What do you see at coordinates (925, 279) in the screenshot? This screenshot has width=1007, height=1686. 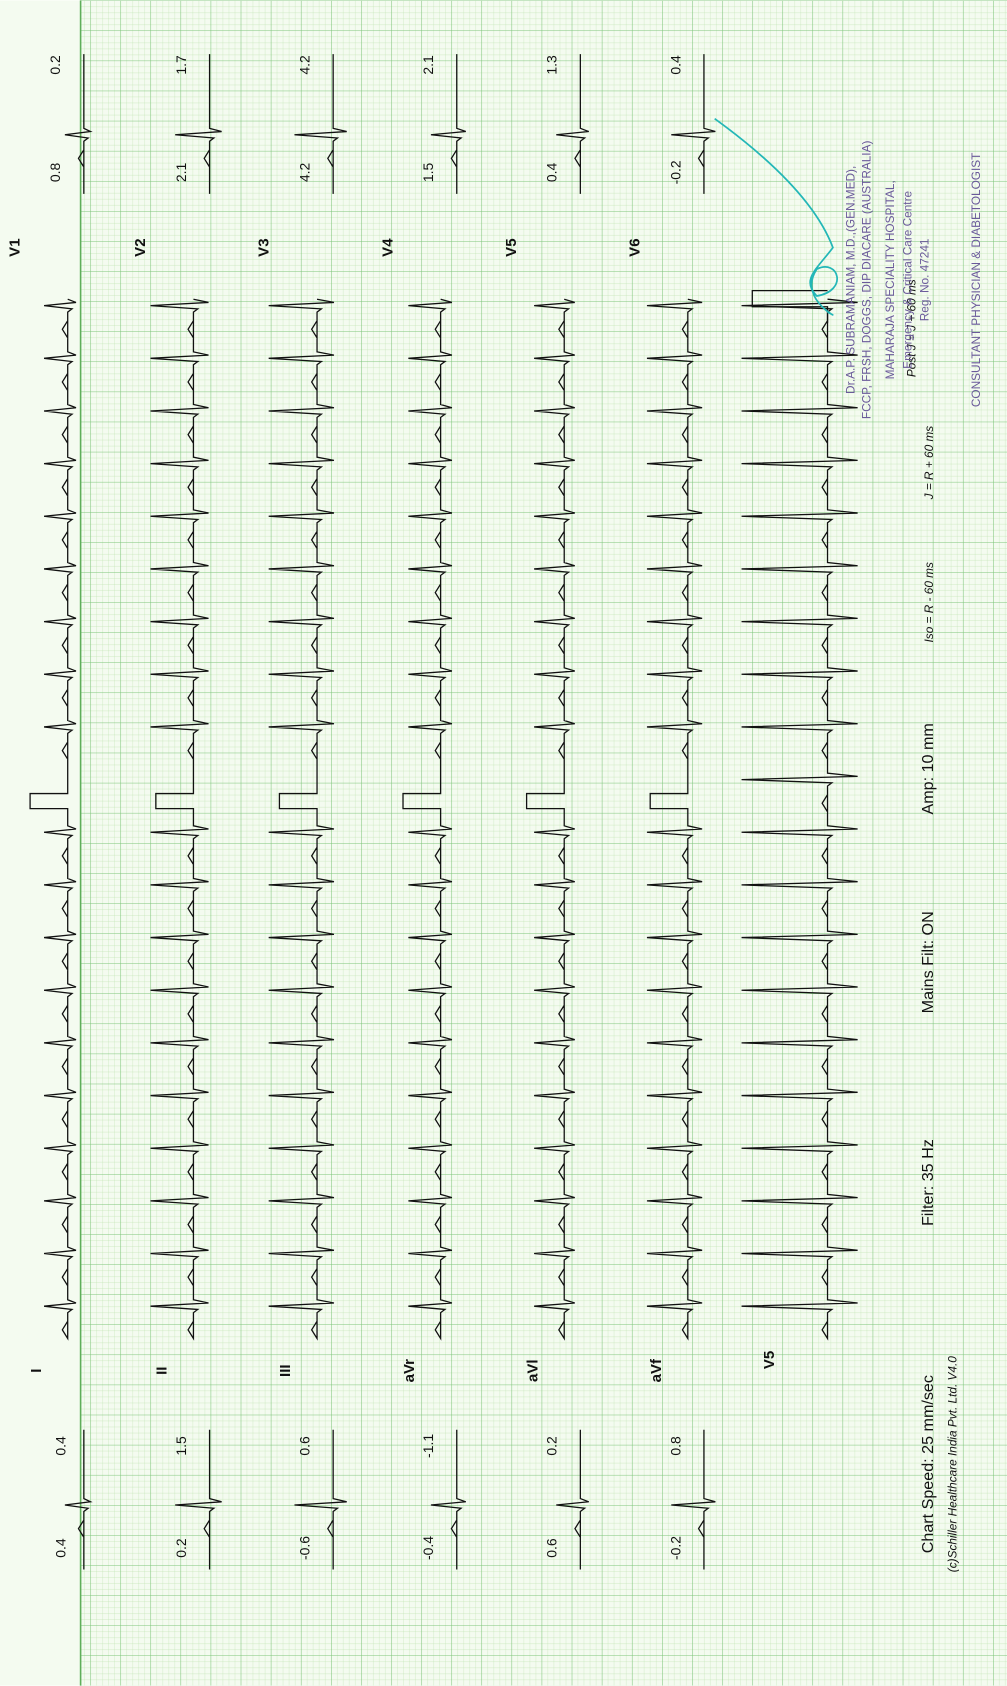 I see `stamp-line: Reg. No. 47241` at bounding box center [925, 279].